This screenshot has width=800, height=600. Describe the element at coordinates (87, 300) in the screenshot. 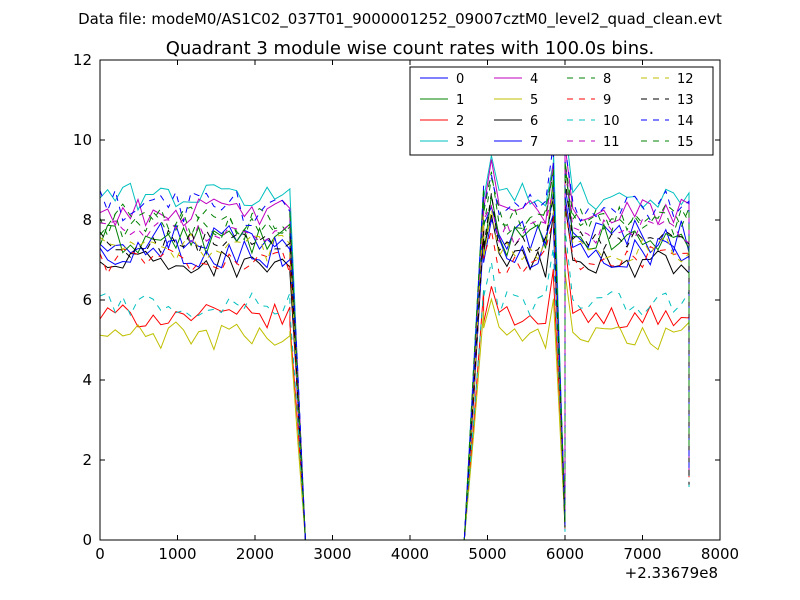

I see `y-tick-label: 6` at that location.